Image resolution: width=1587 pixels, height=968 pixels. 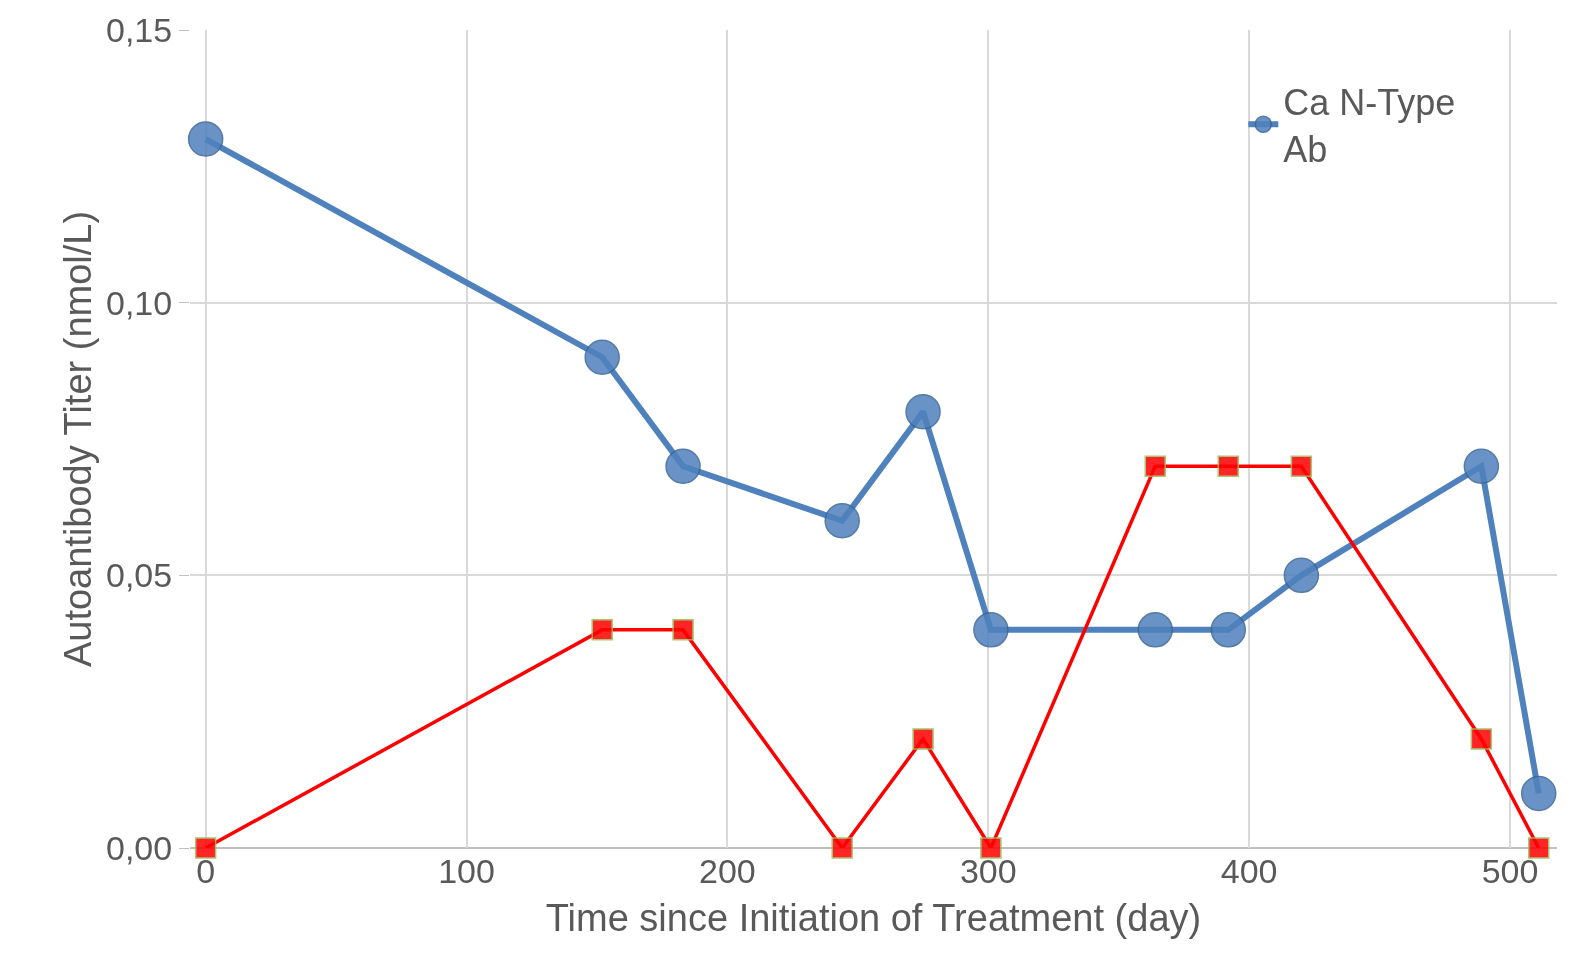 I want to click on y-tick-label: 0,10, so click(x=139, y=302).